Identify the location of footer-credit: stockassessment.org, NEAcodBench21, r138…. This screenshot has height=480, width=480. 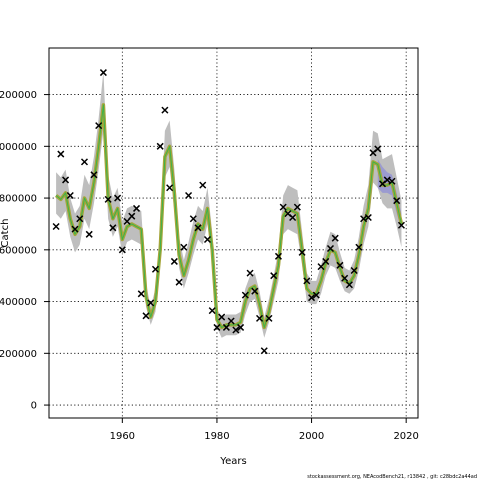
(392, 477).